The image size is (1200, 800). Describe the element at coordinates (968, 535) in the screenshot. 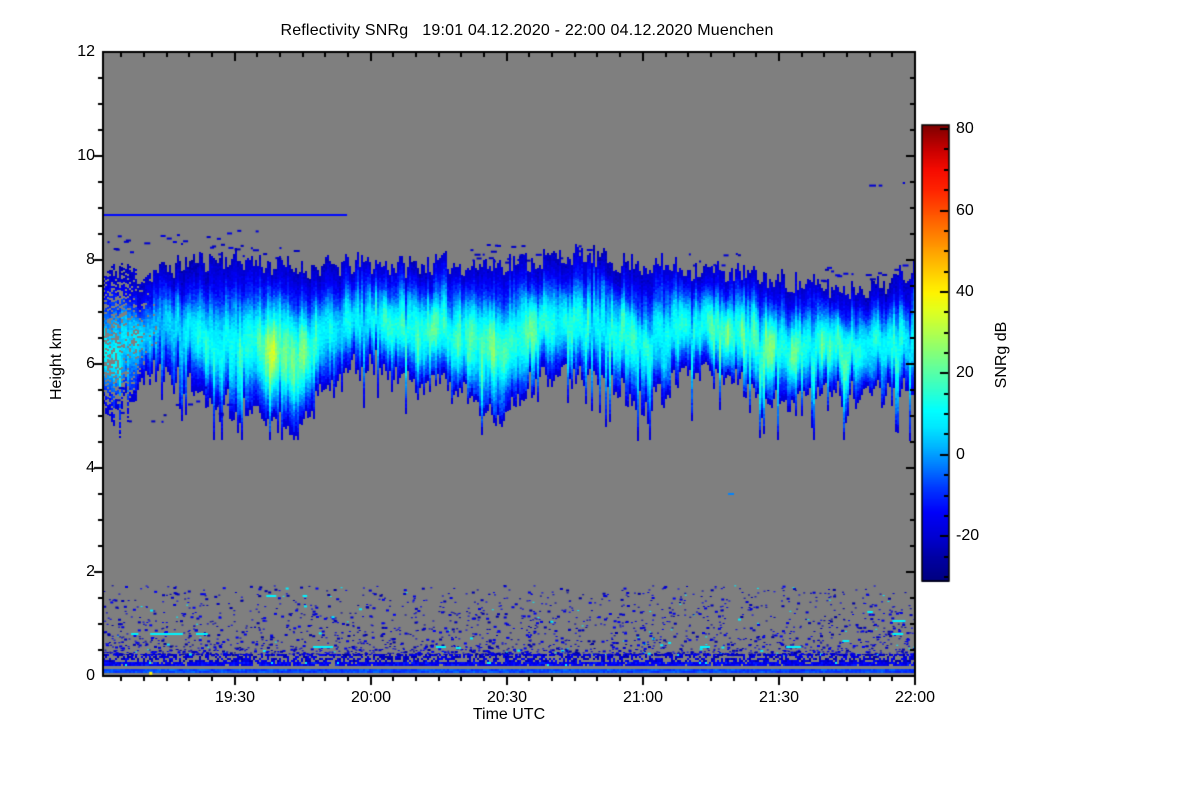

I see `colorbar-tick-label: -20` at that location.